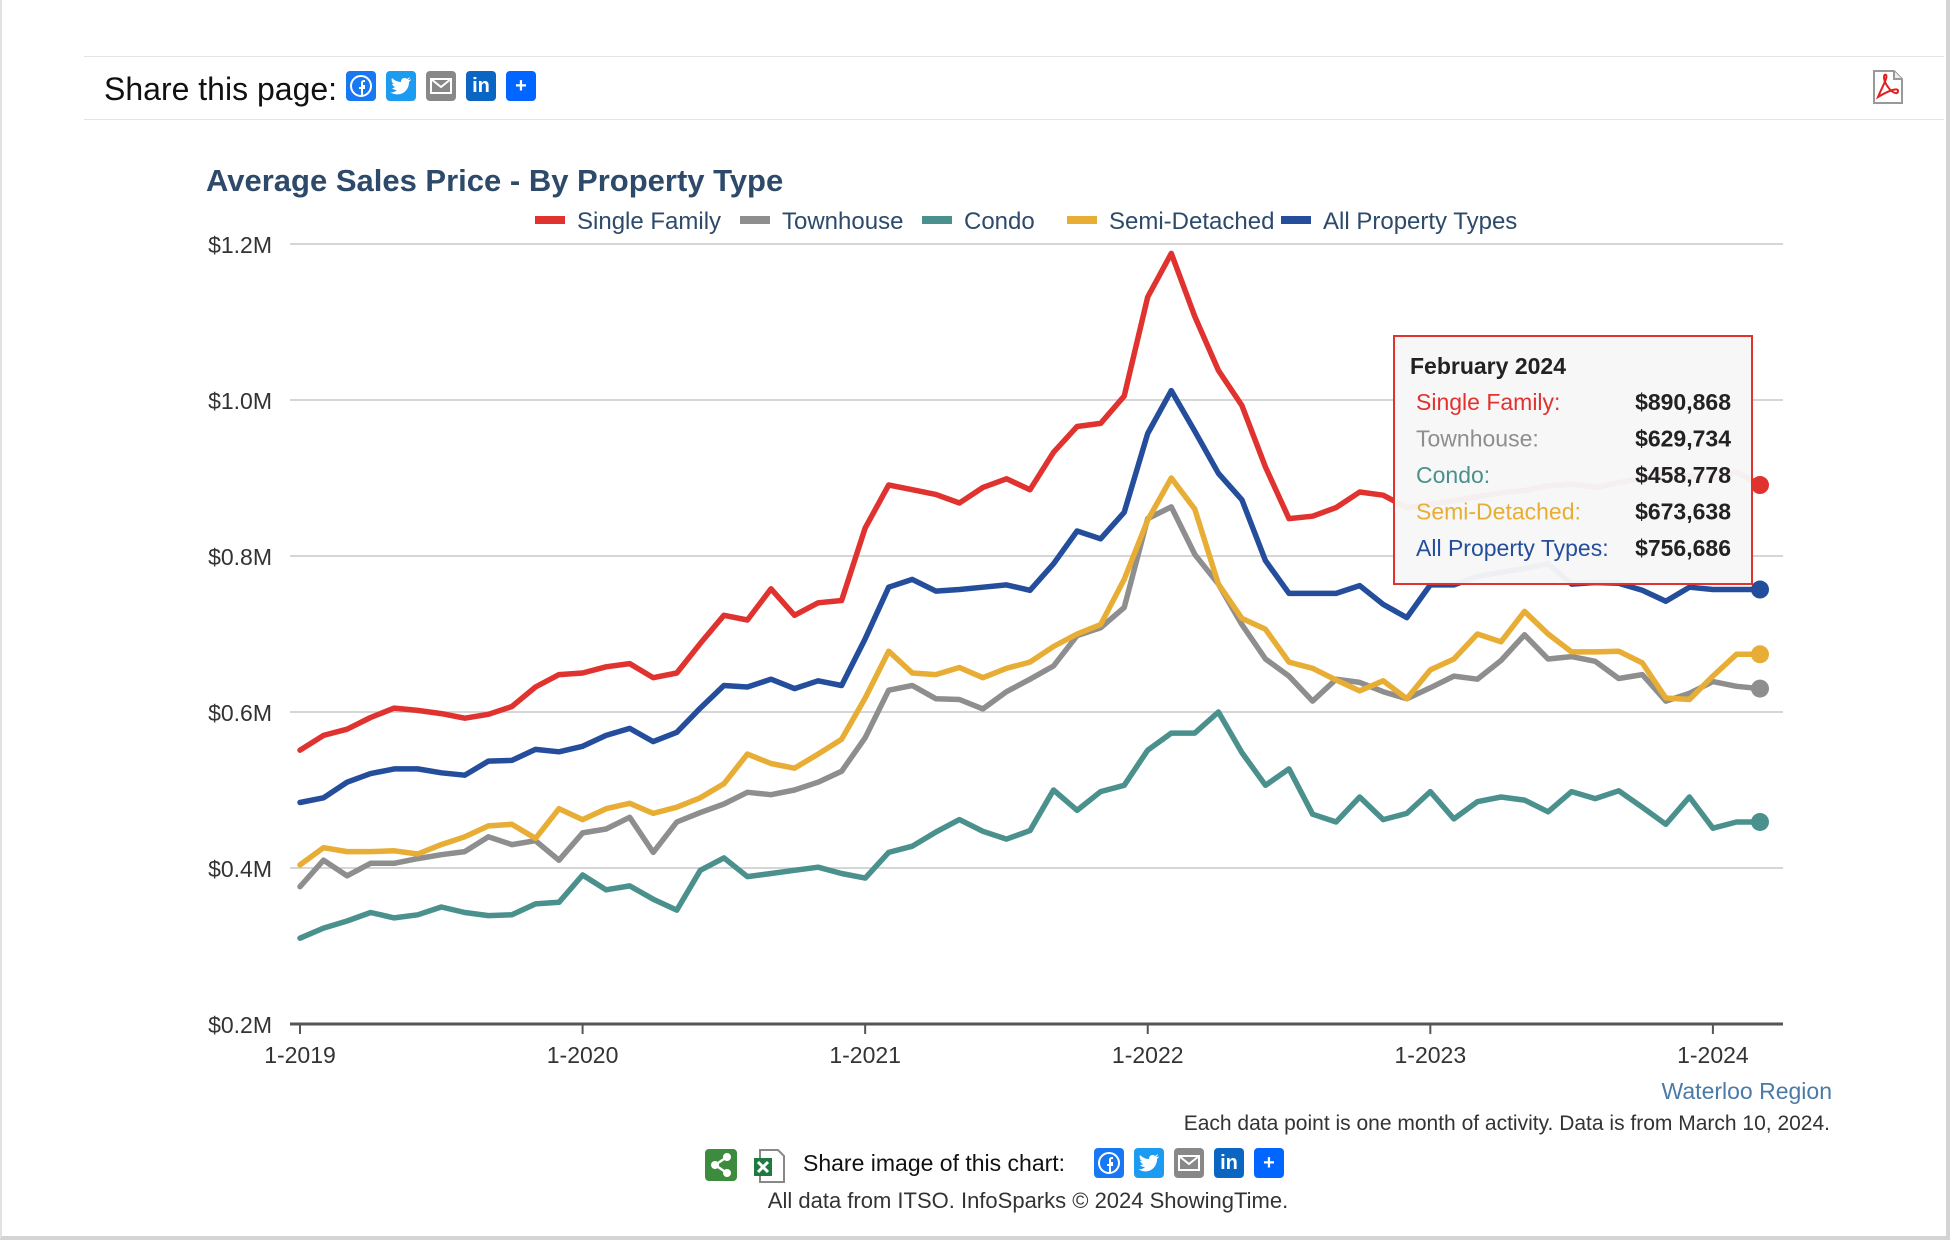 This screenshot has height=1244, width=1954. I want to click on share-chart-icon, so click(721, 1165).